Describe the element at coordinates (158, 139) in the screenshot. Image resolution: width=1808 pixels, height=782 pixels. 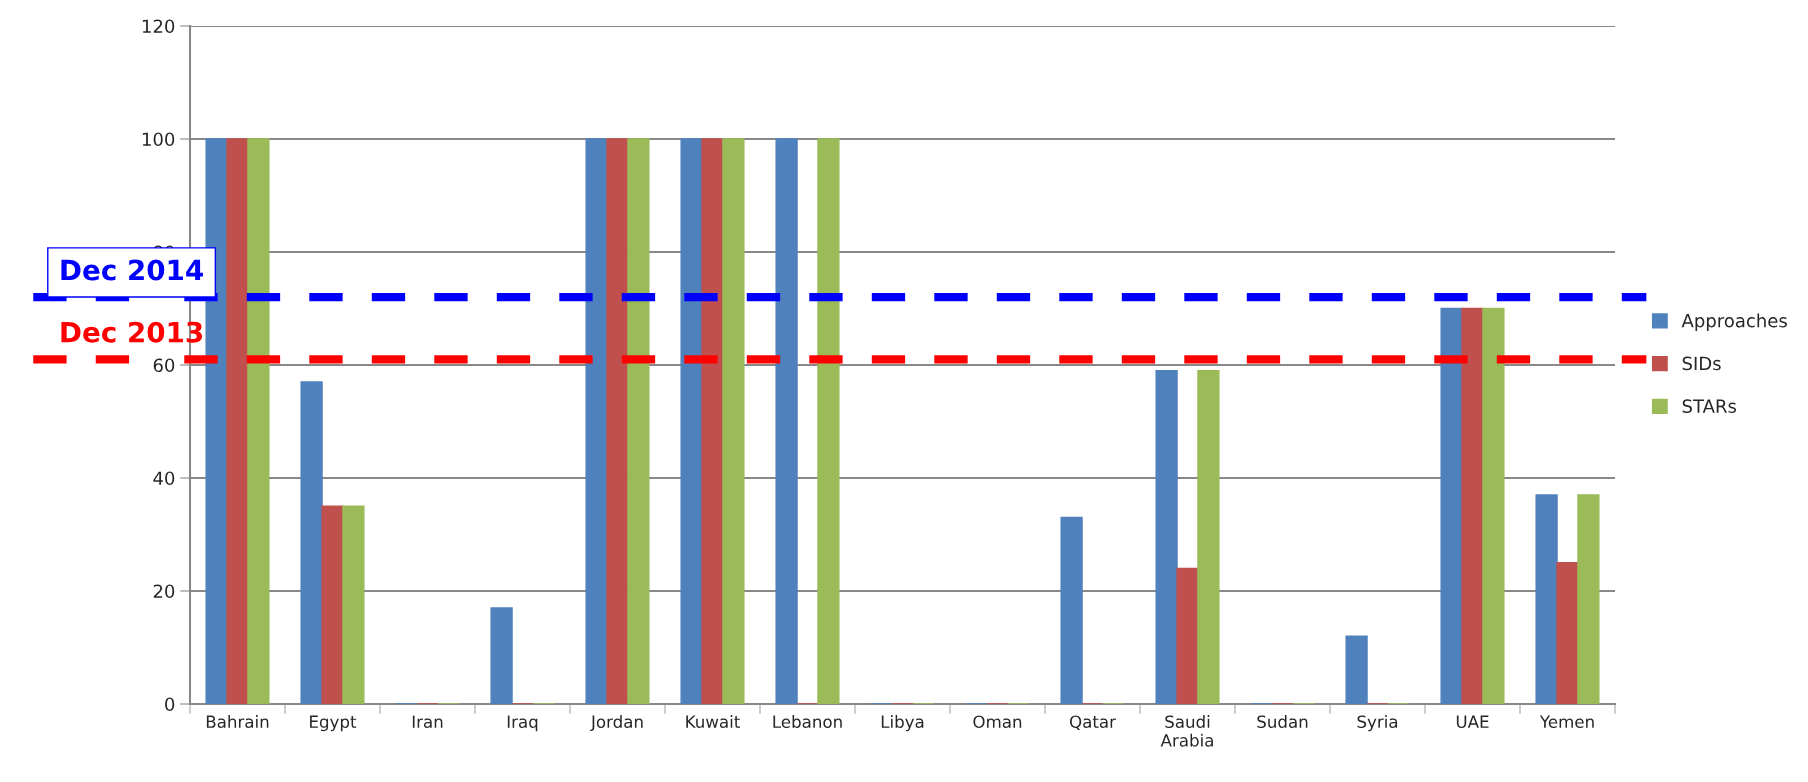
I see `y-tick-label: 100` at that location.